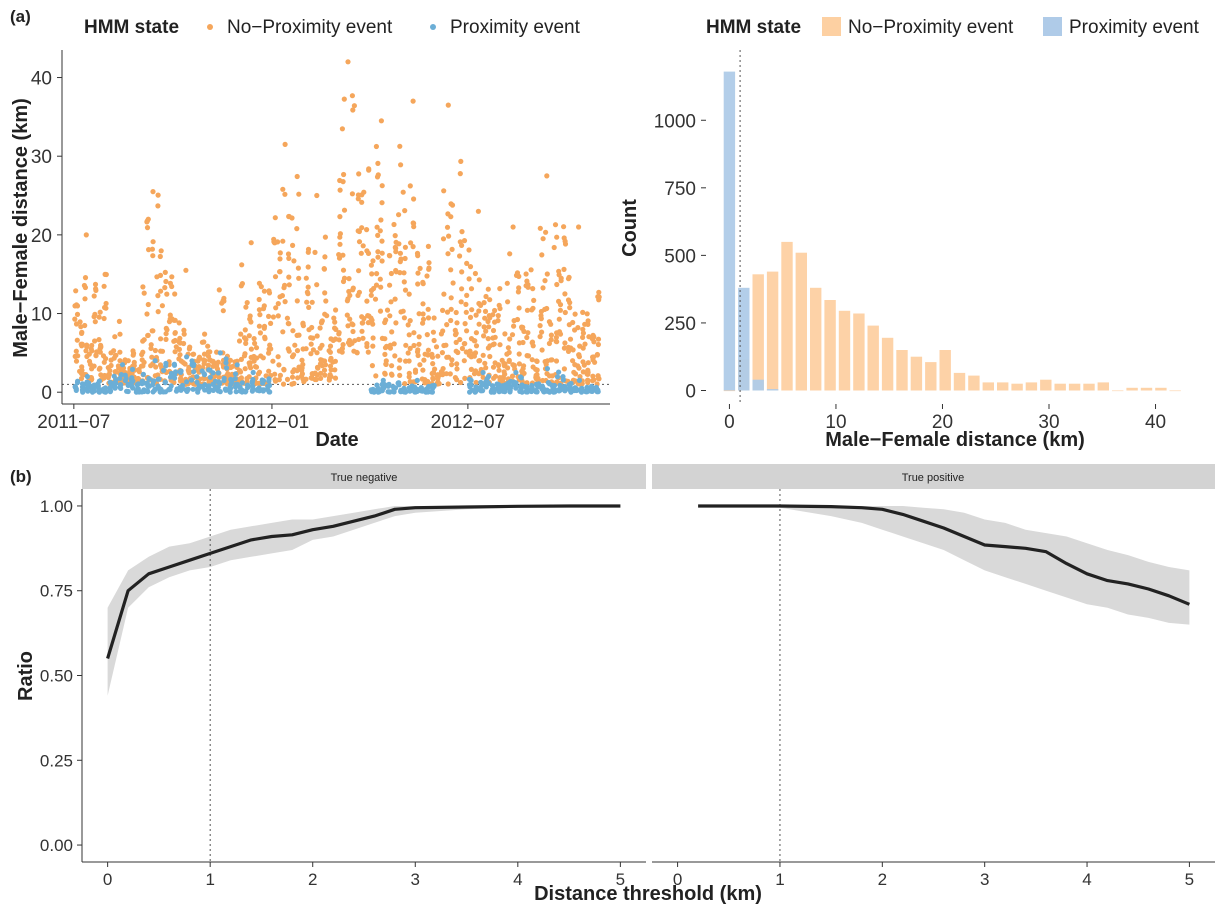 Image resolution: width=1220 pixels, height=908 pixels. What do you see at coordinates (882, 879) in the screenshot?
I see `tp-x-tick-label: 2` at bounding box center [882, 879].